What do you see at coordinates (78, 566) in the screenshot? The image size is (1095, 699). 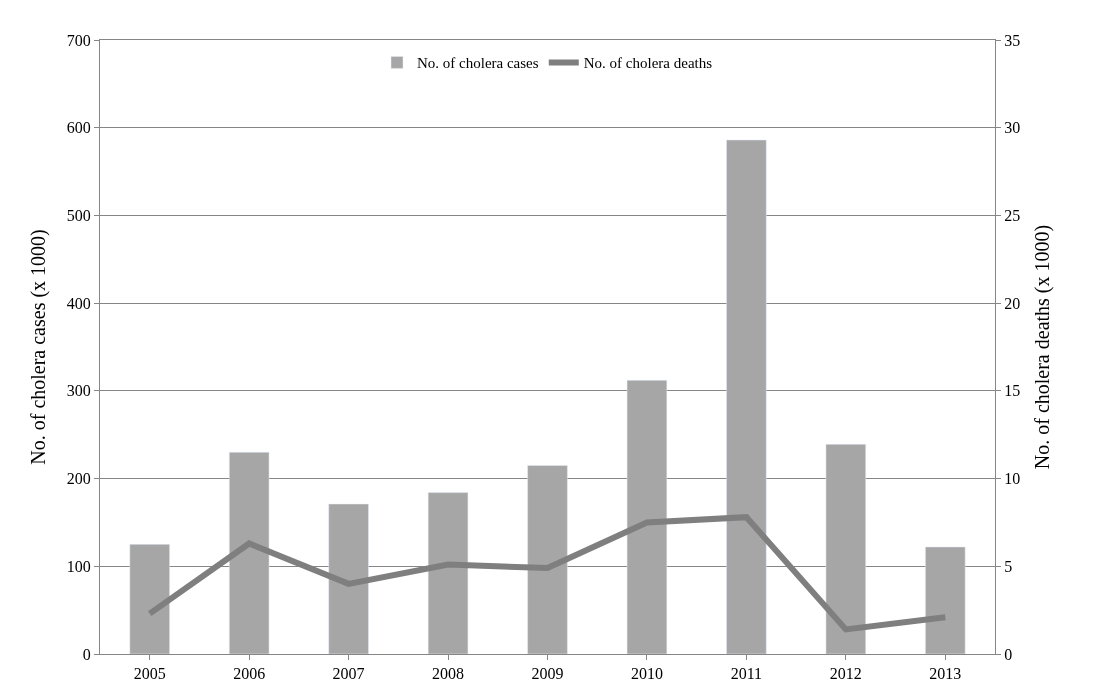 I see `y-tick-label: 100` at bounding box center [78, 566].